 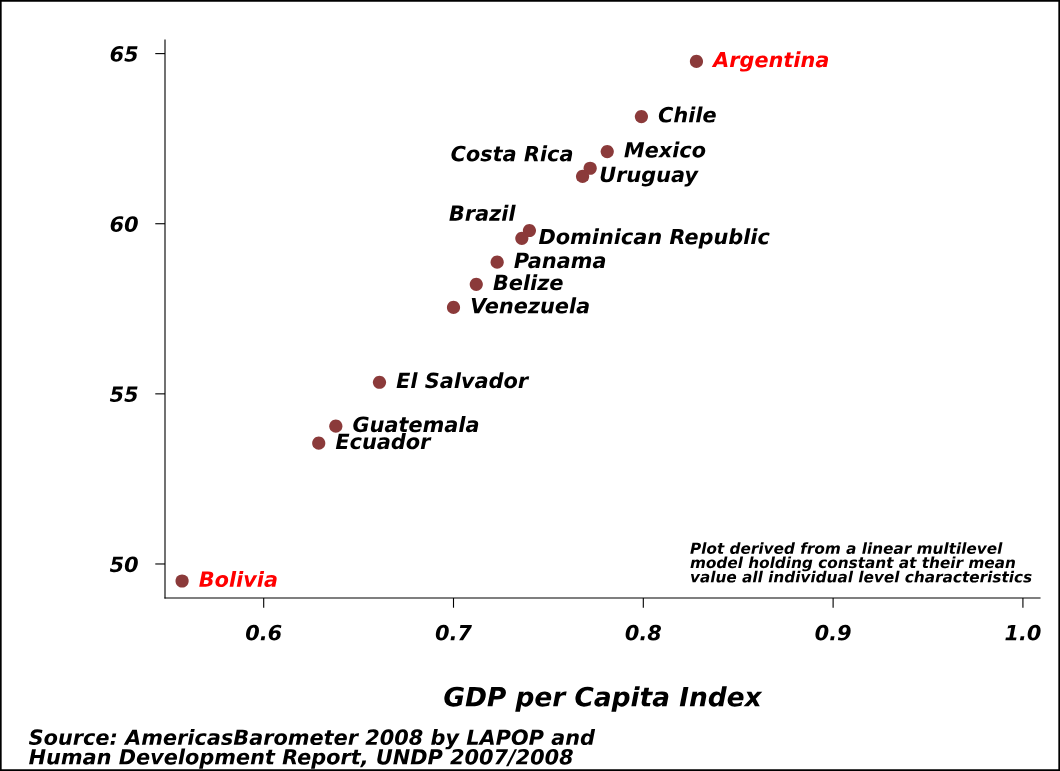 I want to click on annotation: Bolivia, so click(x=238, y=579).